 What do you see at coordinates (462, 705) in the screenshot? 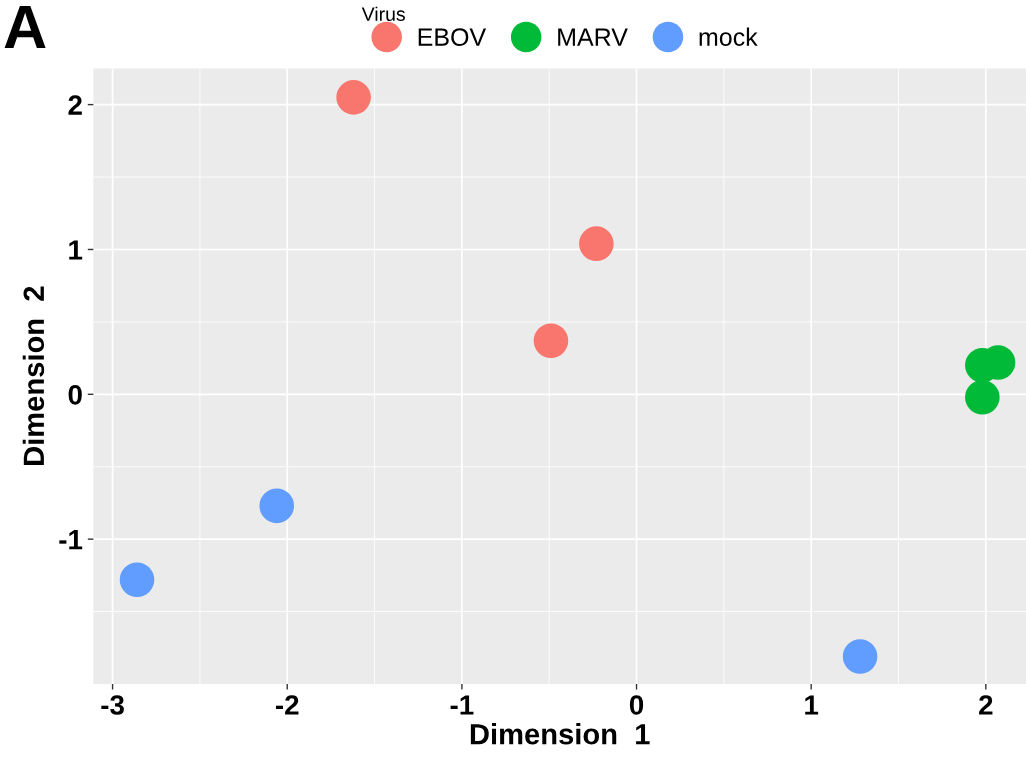
I see `x-tick-label: -1` at bounding box center [462, 705].